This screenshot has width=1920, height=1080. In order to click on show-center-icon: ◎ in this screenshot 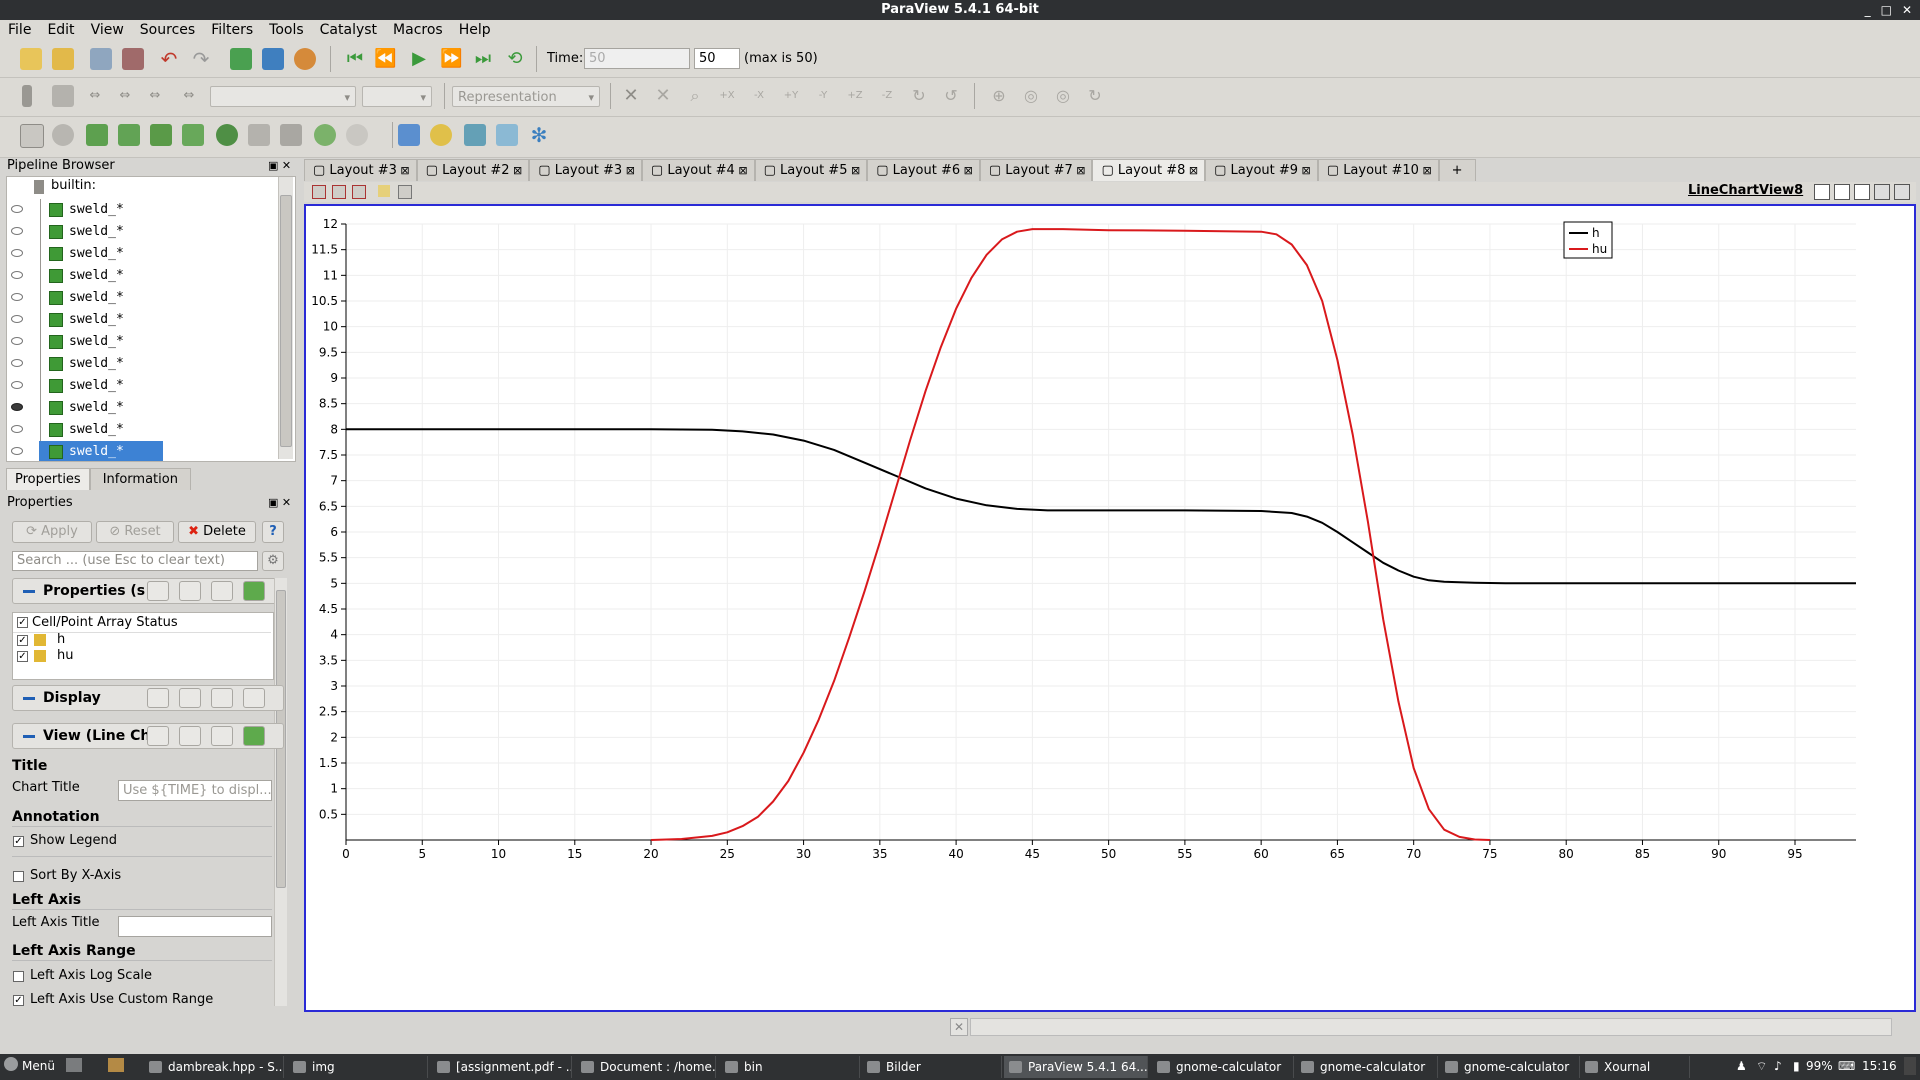, I will do `click(1031, 95)`.